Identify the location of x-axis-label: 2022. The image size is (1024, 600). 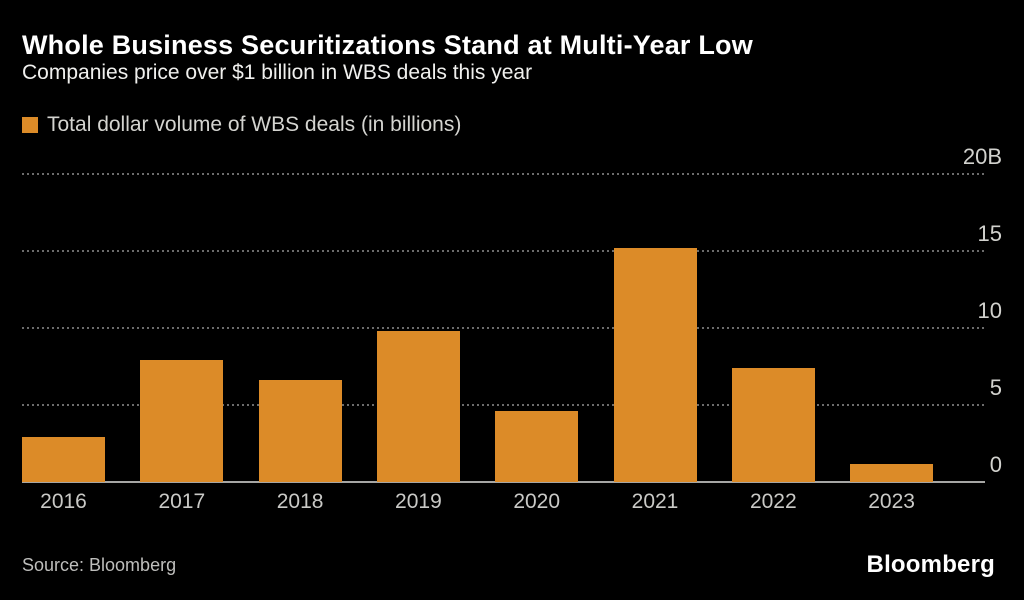
(773, 501).